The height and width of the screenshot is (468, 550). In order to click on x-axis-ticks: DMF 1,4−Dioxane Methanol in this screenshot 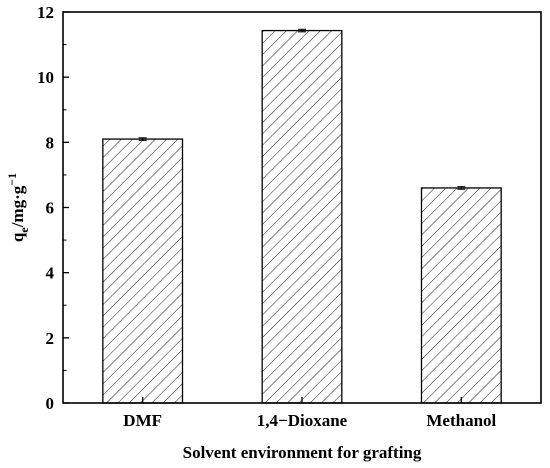, I will do `click(310, 413)`.